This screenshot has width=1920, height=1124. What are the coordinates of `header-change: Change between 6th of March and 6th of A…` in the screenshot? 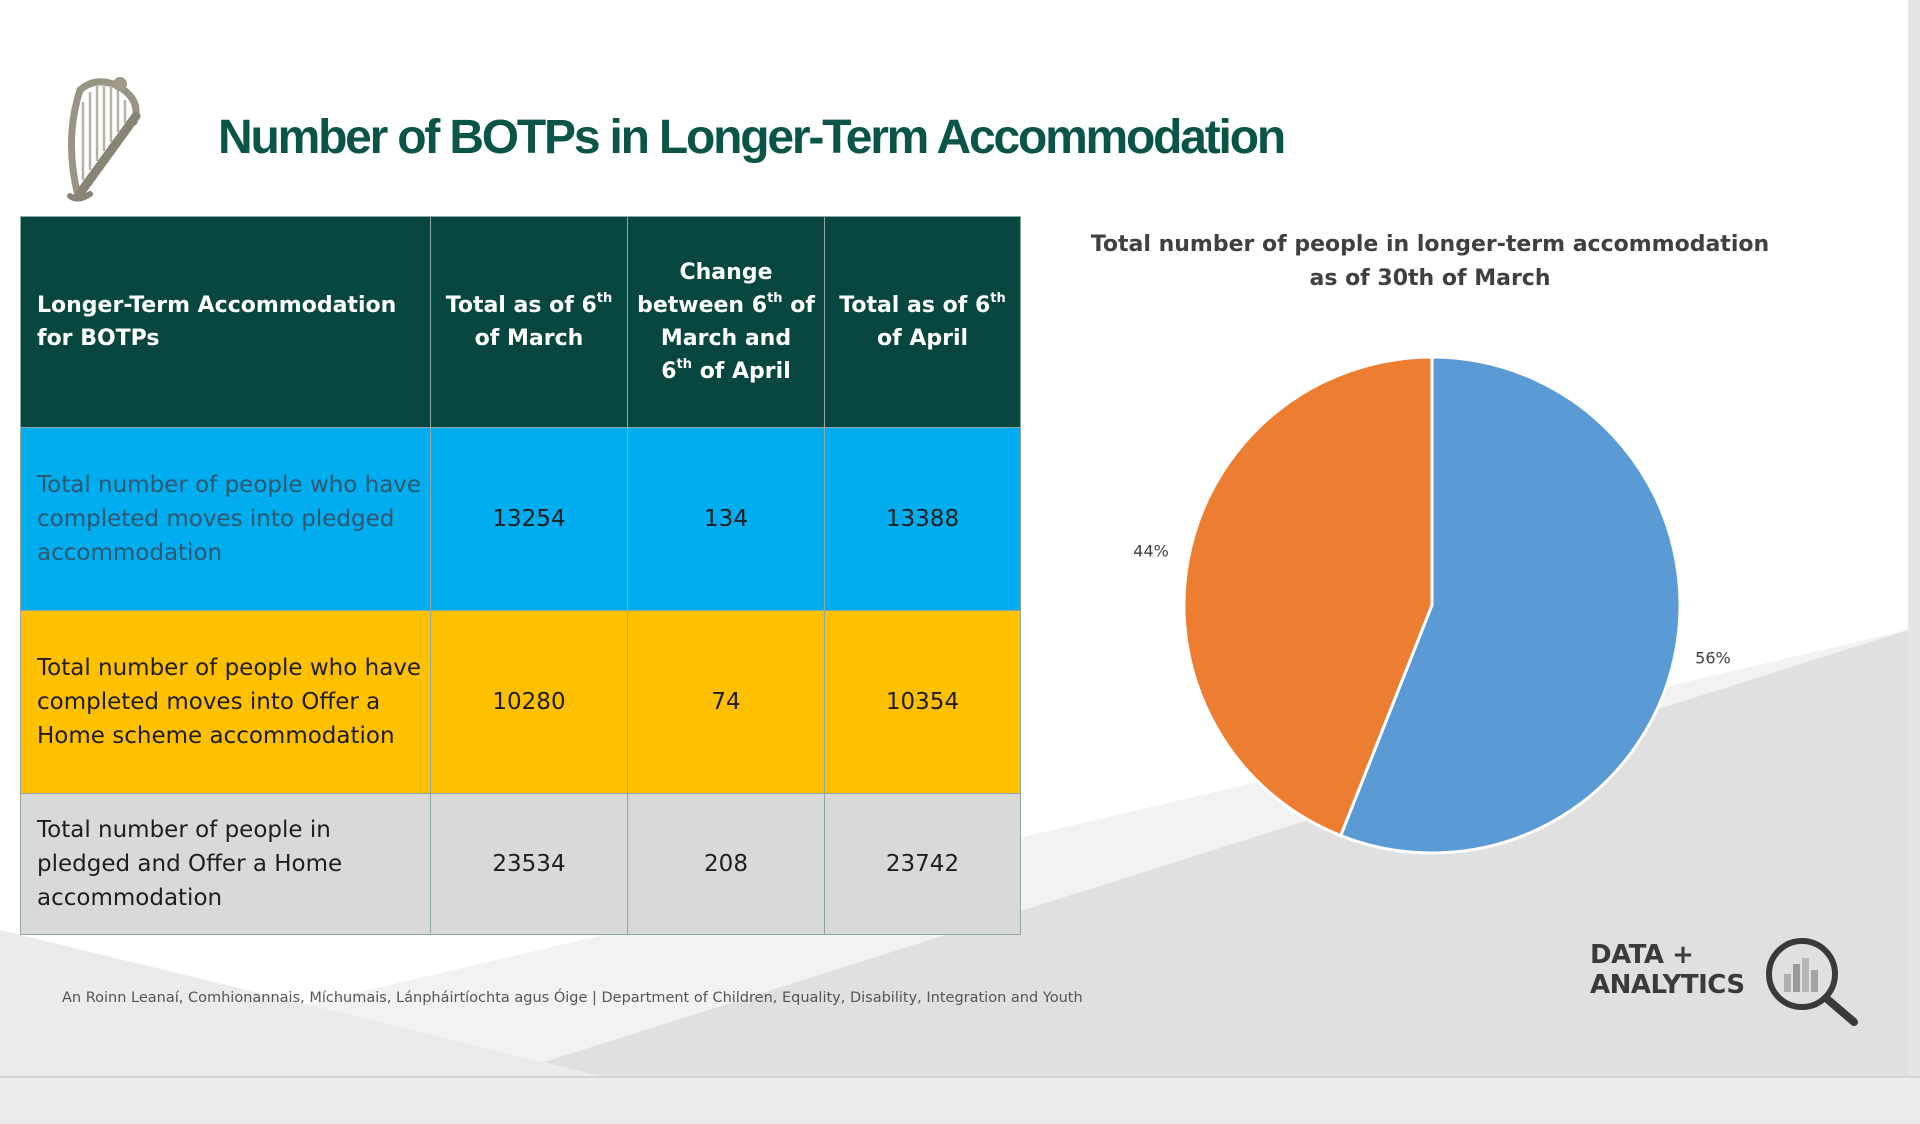 It's located at (726, 322).